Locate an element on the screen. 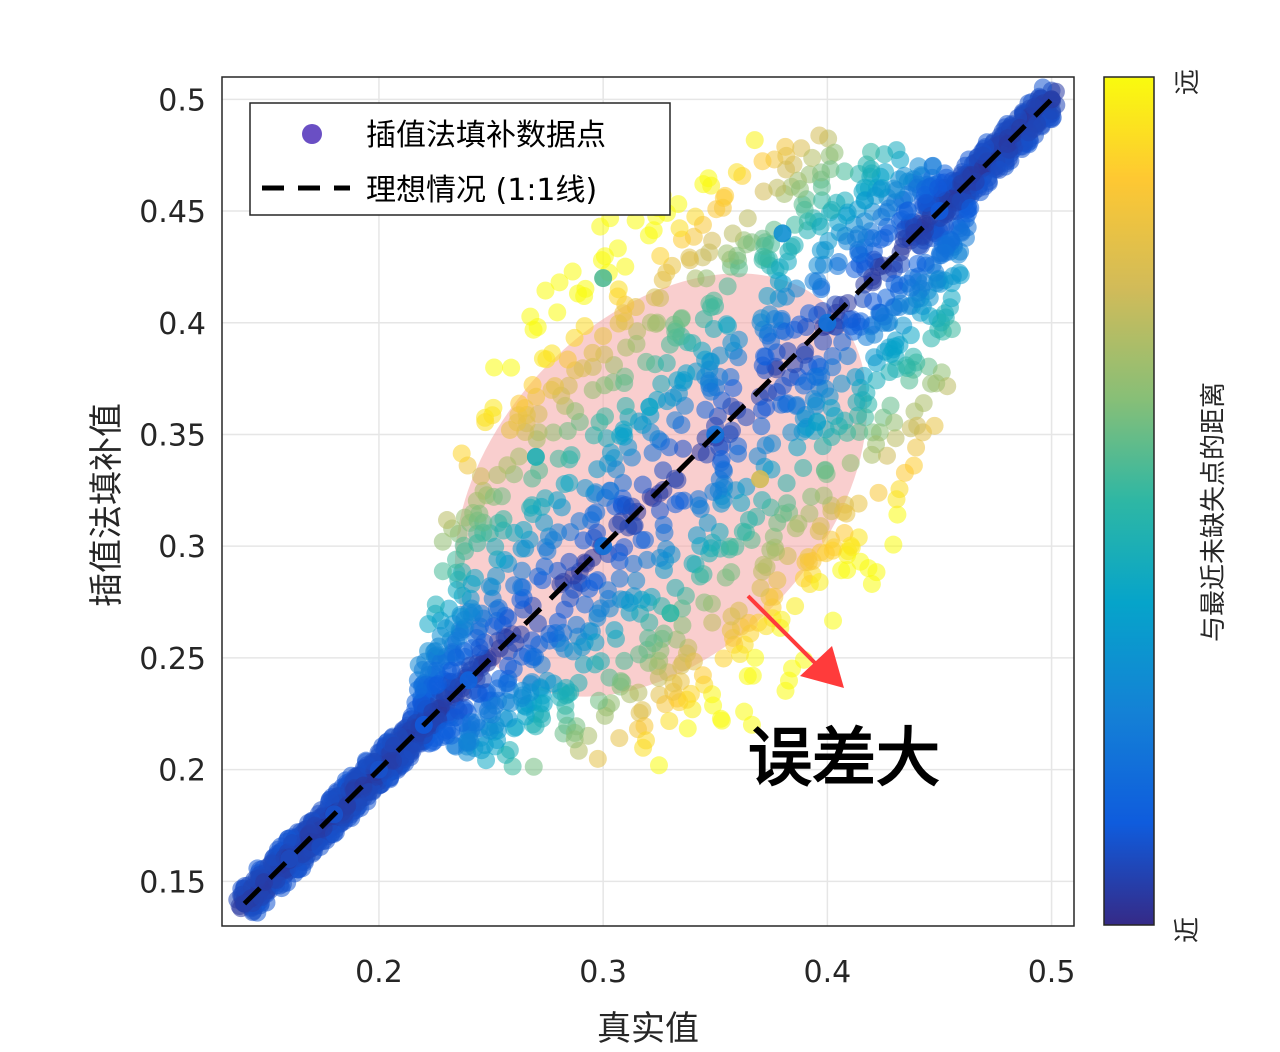 Image resolution: width=1280 pixels, height=1052 pixels. legend-marker-scatter is located at coordinates (312, 134).